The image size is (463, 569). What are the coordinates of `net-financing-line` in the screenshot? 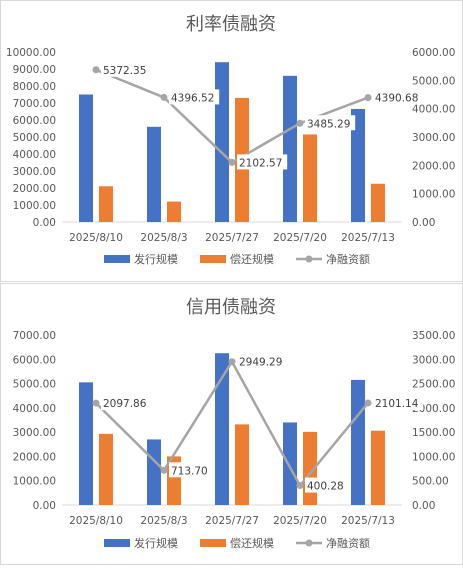 It's located at (232, 423).